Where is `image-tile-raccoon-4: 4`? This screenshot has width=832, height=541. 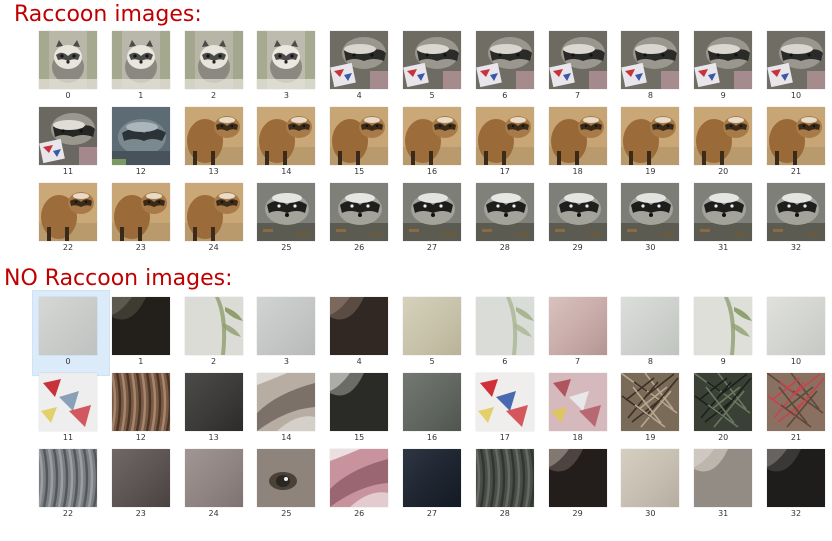 image-tile-raccoon-4: 4 is located at coordinates (362, 67).